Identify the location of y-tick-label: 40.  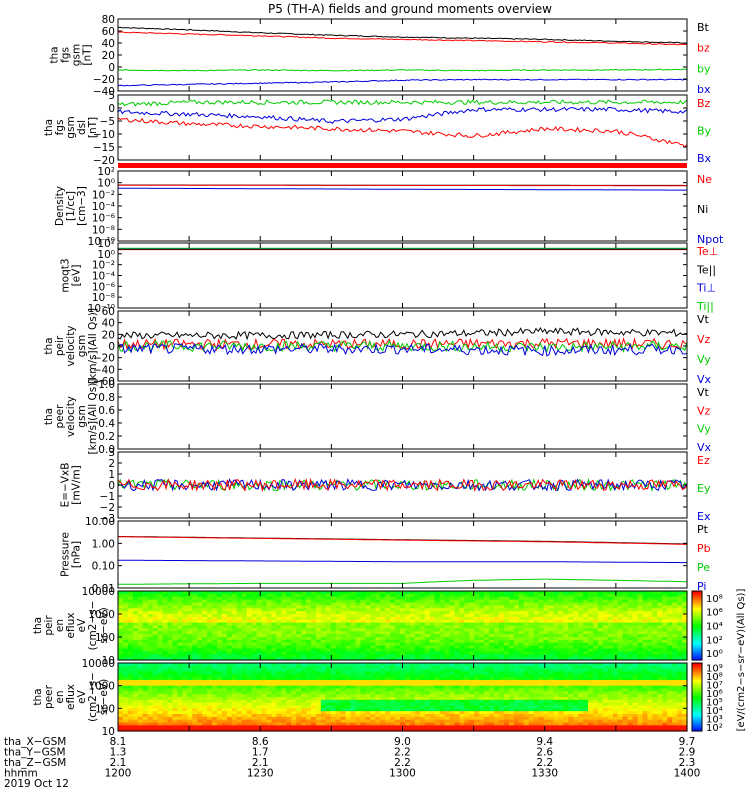
(108, 44).